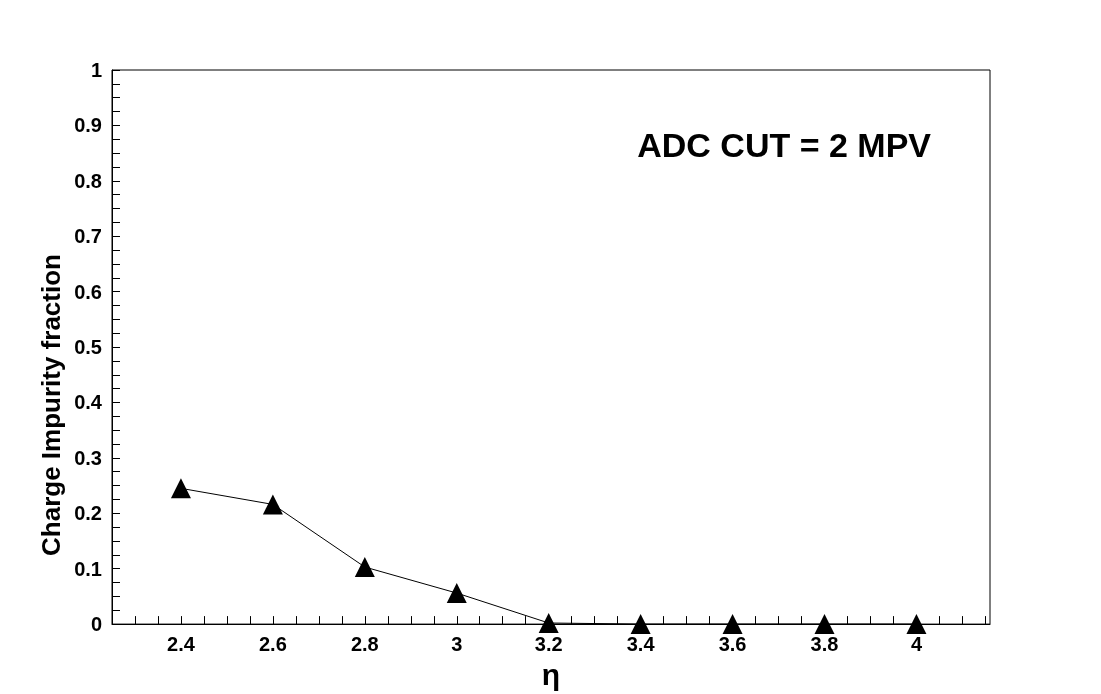  I want to click on x-axis-title: η, so click(551, 674).